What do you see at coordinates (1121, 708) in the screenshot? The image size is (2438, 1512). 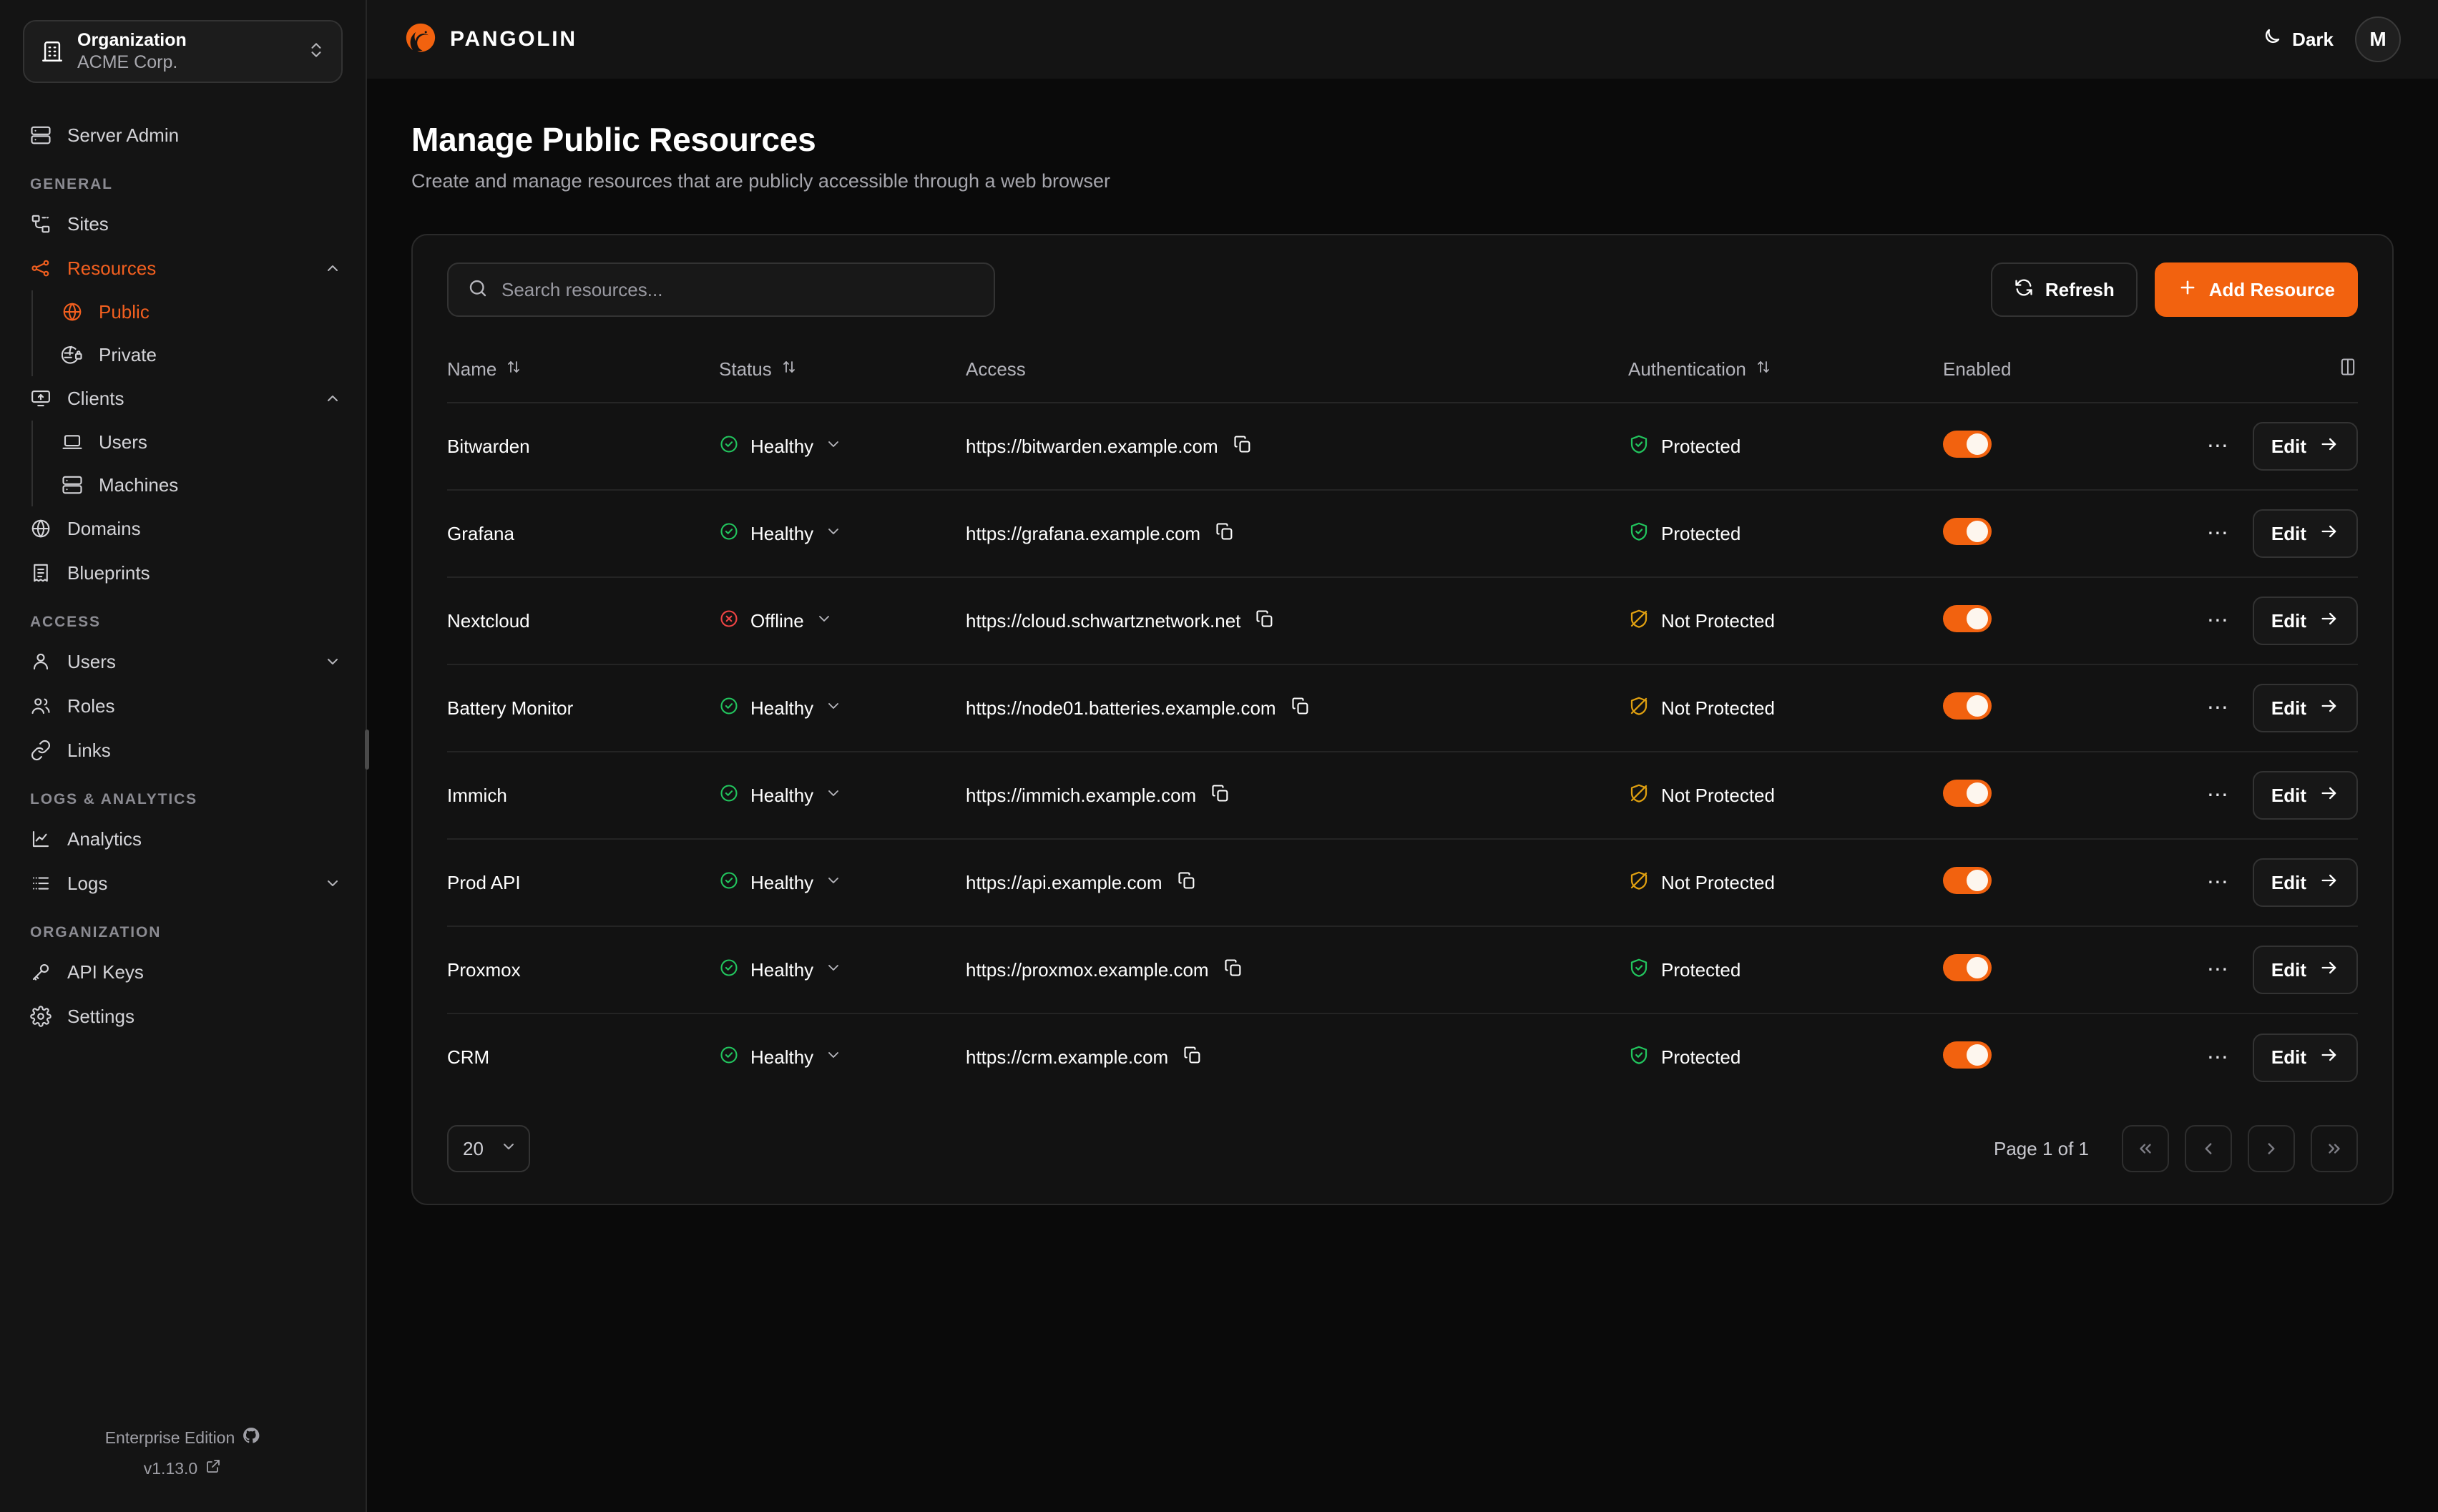 I see `resource-url: https://node01.batteries.example.com` at bounding box center [1121, 708].